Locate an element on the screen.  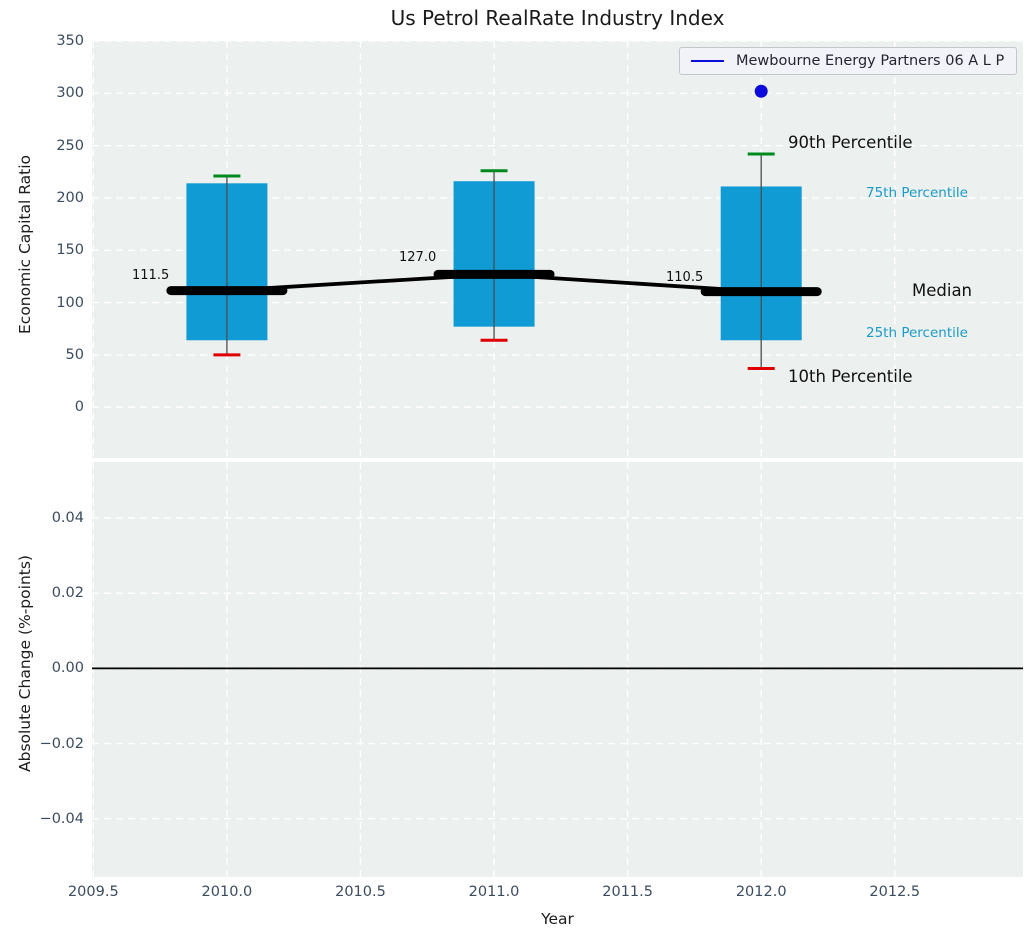
x-tick-label: 2012.0 is located at coordinates (761, 892).